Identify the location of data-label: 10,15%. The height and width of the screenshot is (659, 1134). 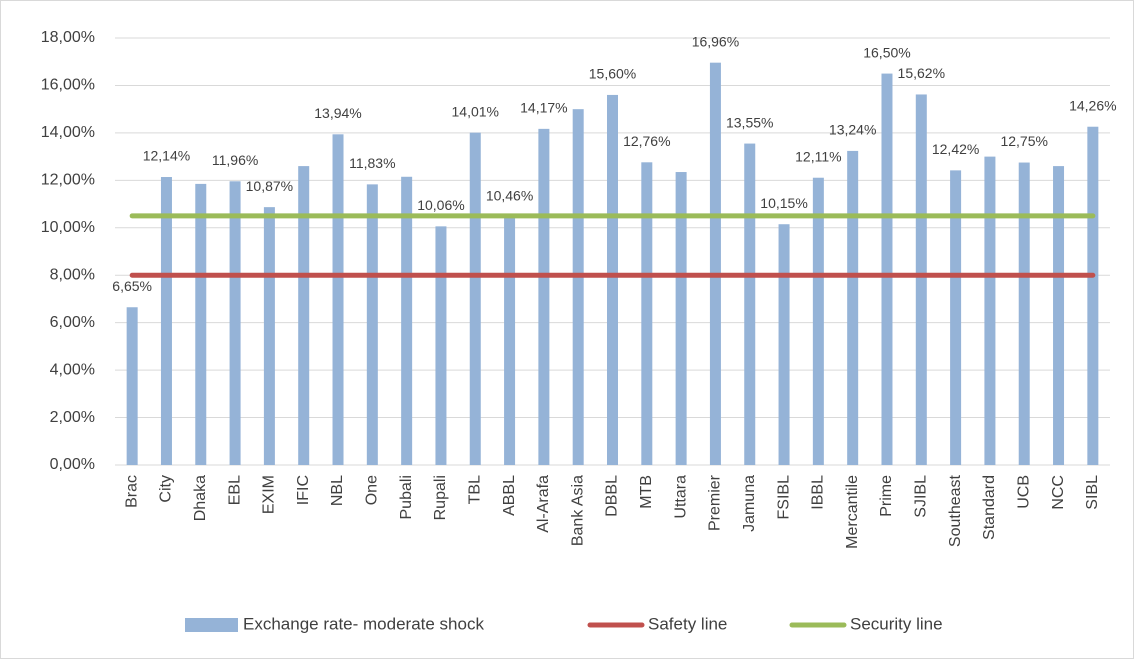
(783, 203).